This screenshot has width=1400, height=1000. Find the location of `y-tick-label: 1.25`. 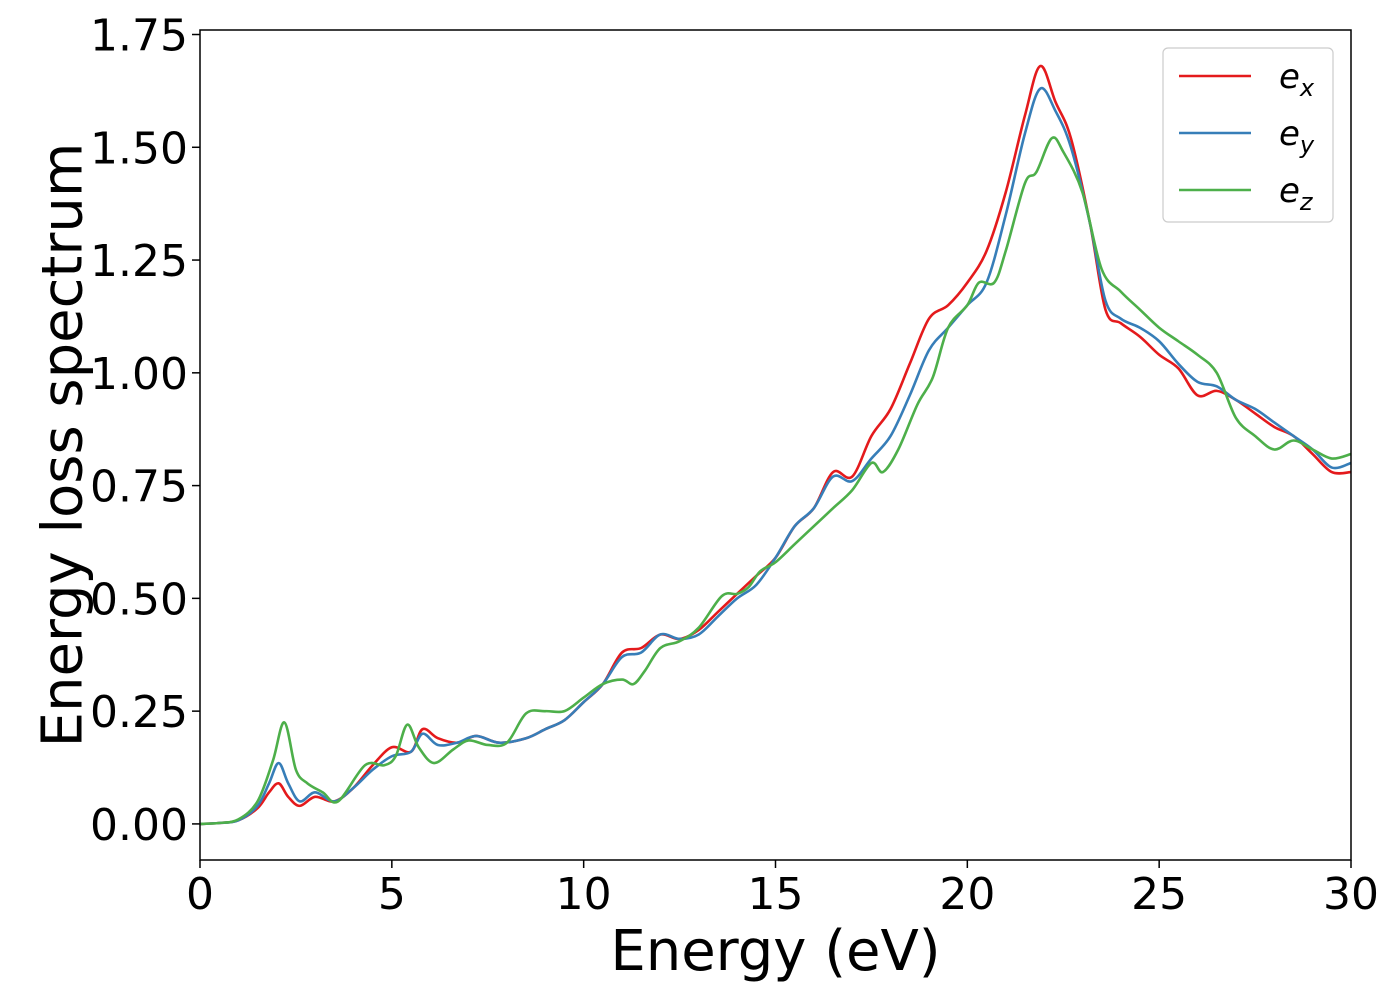

y-tick-label: 1.25 is located at coordinates (139, 261).